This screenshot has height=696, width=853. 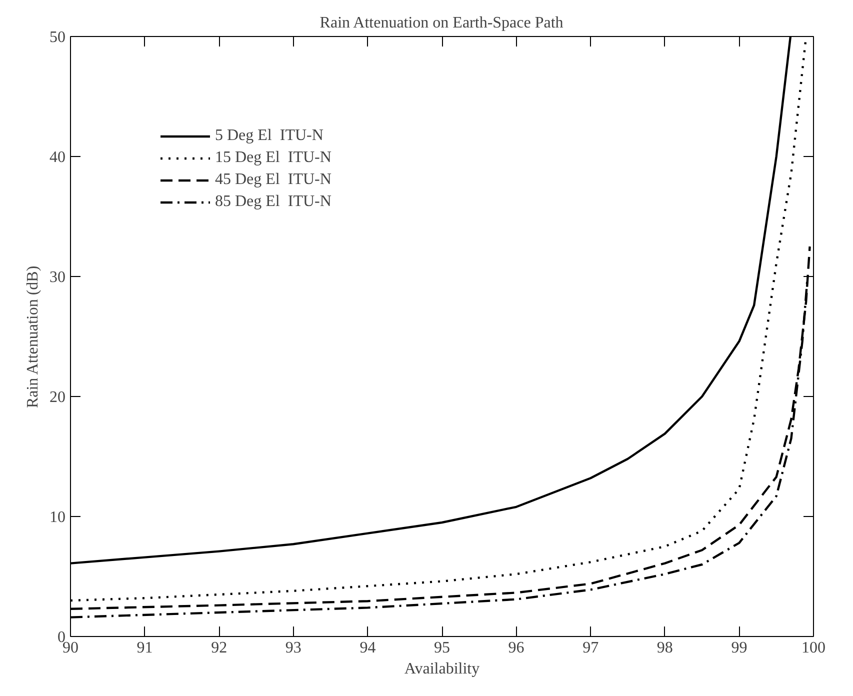 I want to click on x-tick-label: 97, so click(x=590, y=648).